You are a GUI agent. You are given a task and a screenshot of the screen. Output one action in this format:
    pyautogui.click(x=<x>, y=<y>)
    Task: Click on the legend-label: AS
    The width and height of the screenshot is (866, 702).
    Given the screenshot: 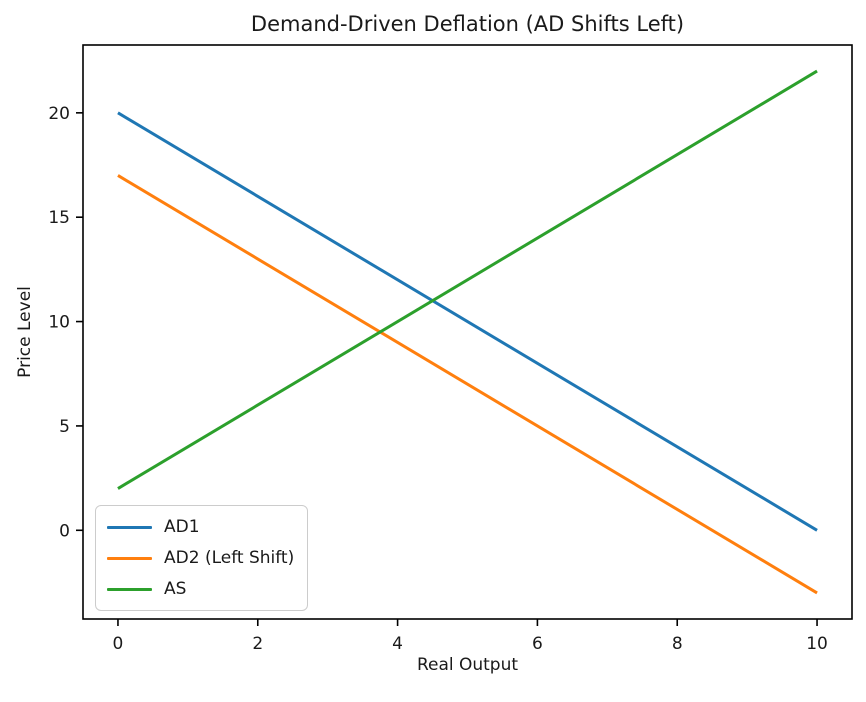 What is the action you would take?
    pyautogui.click(x=175, y=589)
    